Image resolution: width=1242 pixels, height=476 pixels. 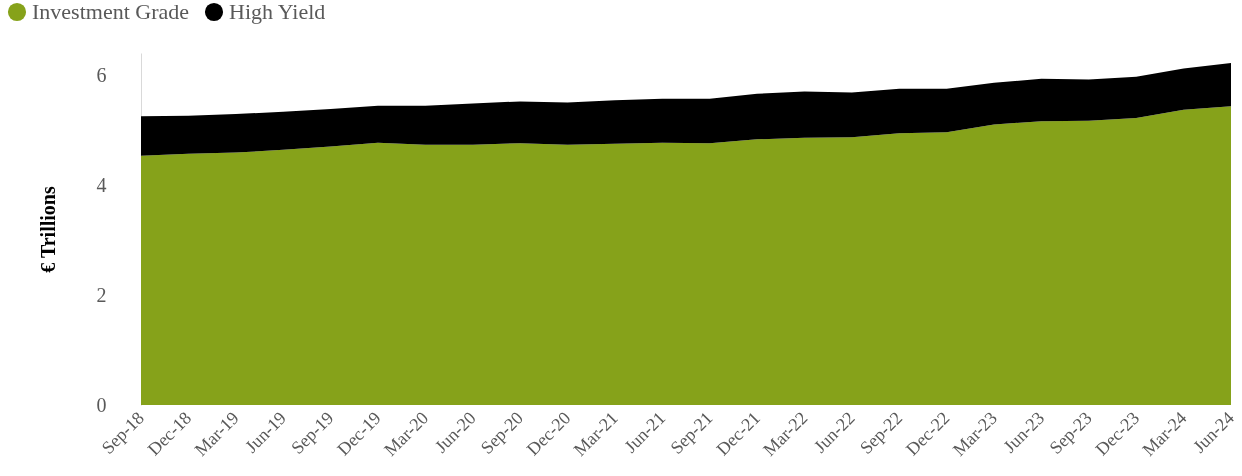 I want to click on y-axis-title: € Trillions, so click(x=47, y=229).